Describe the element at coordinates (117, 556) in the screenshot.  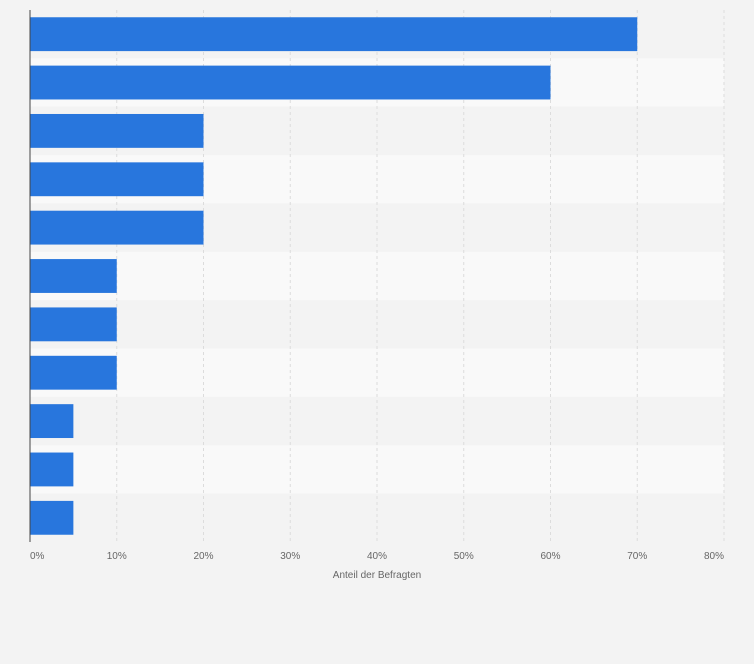
I see `x-tick-label: 10%` at that location.